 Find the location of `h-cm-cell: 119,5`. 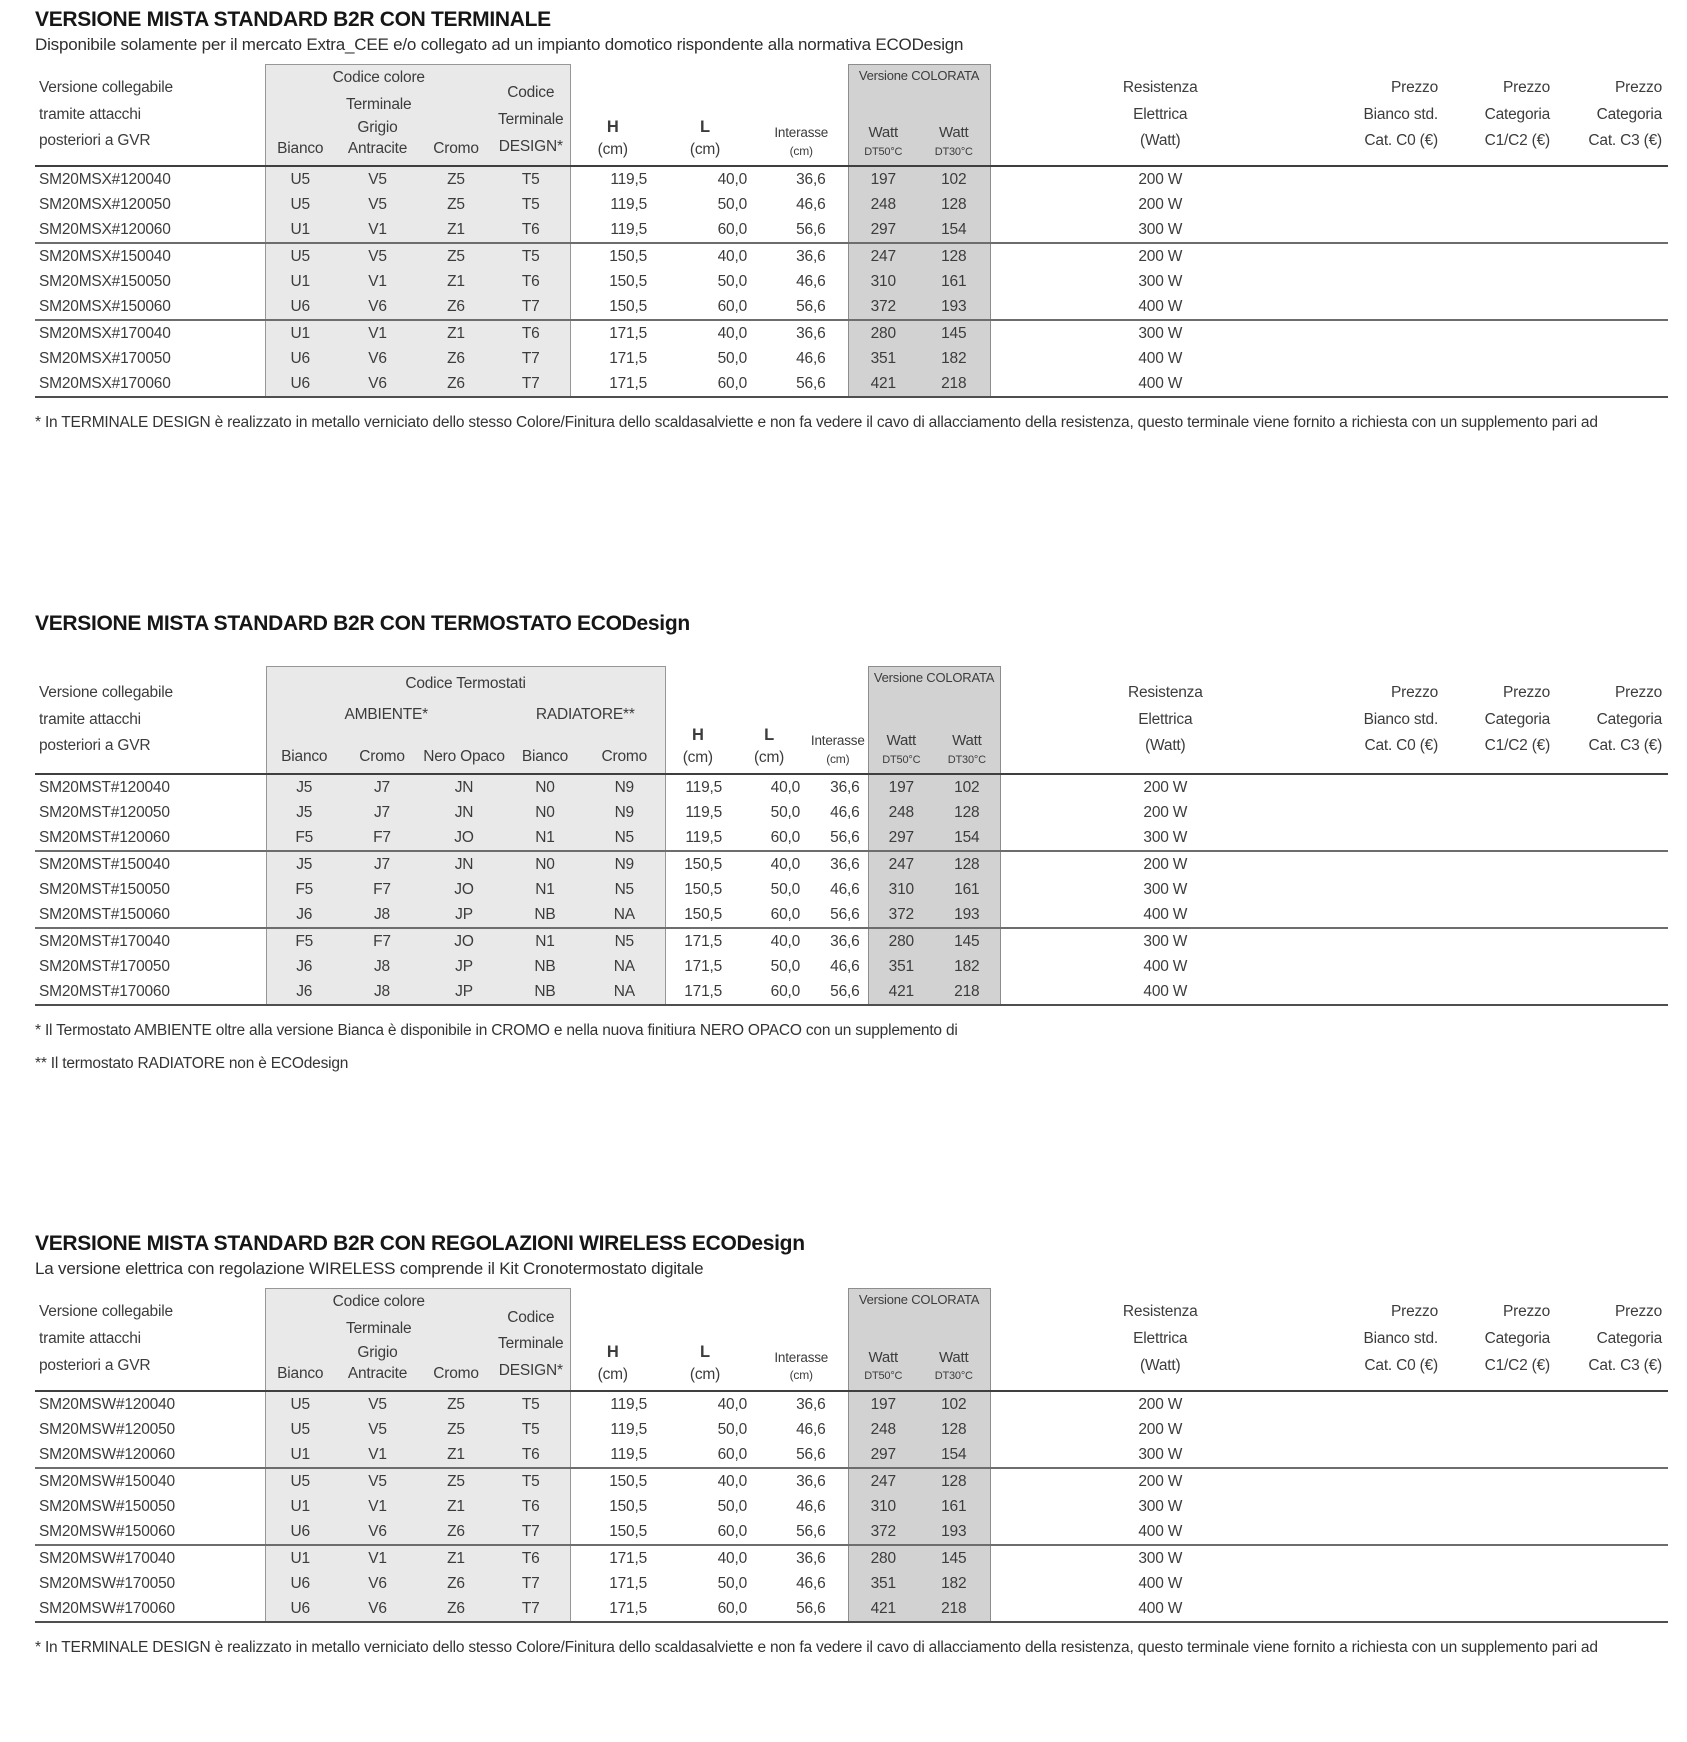

h-cm-cell: 119,5 is located at coordinates (628, 180).